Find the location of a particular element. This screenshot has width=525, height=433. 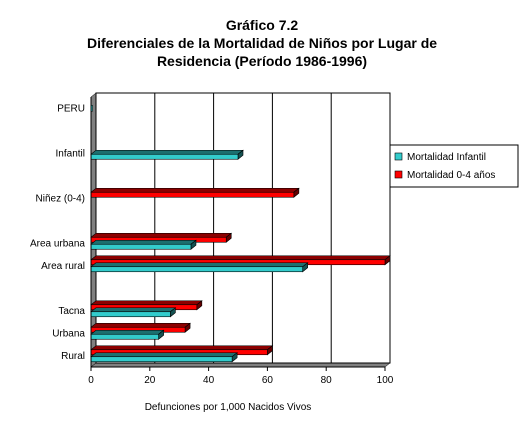

x-tick-label: 40 is located at coordinates (209, 380).